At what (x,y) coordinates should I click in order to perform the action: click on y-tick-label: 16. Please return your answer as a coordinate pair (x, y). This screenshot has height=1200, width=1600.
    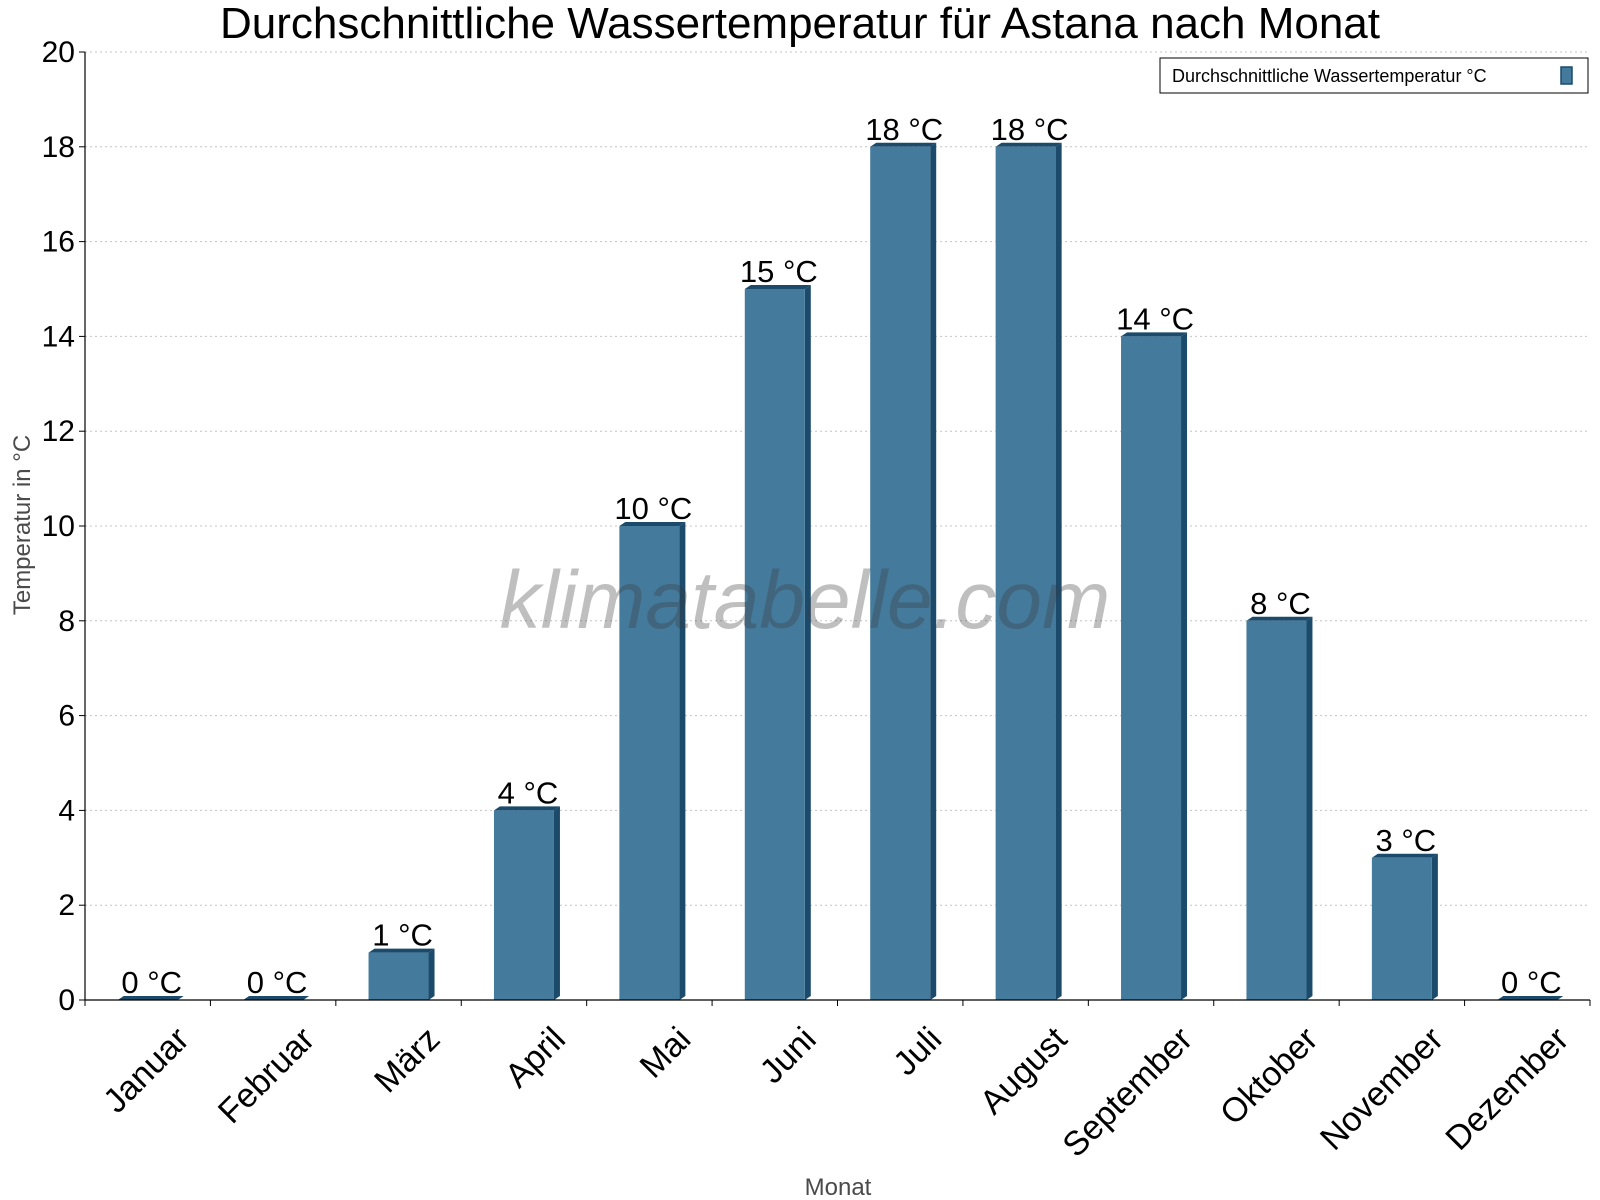
    Looking at the image, I should click on (58, 242).